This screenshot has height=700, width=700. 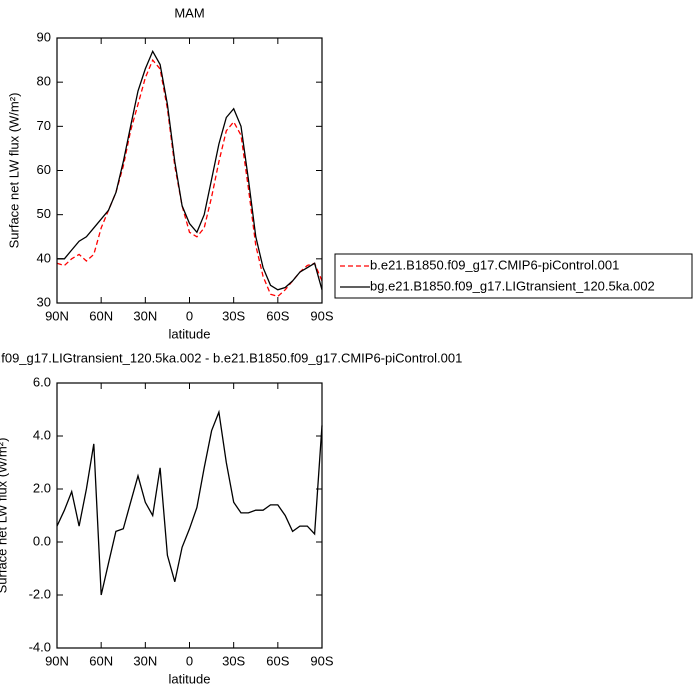 I want to click on legend-label: b.e21.B1850.f09_g17.CMIP6-piControl.001, so click(x=494, y=264).